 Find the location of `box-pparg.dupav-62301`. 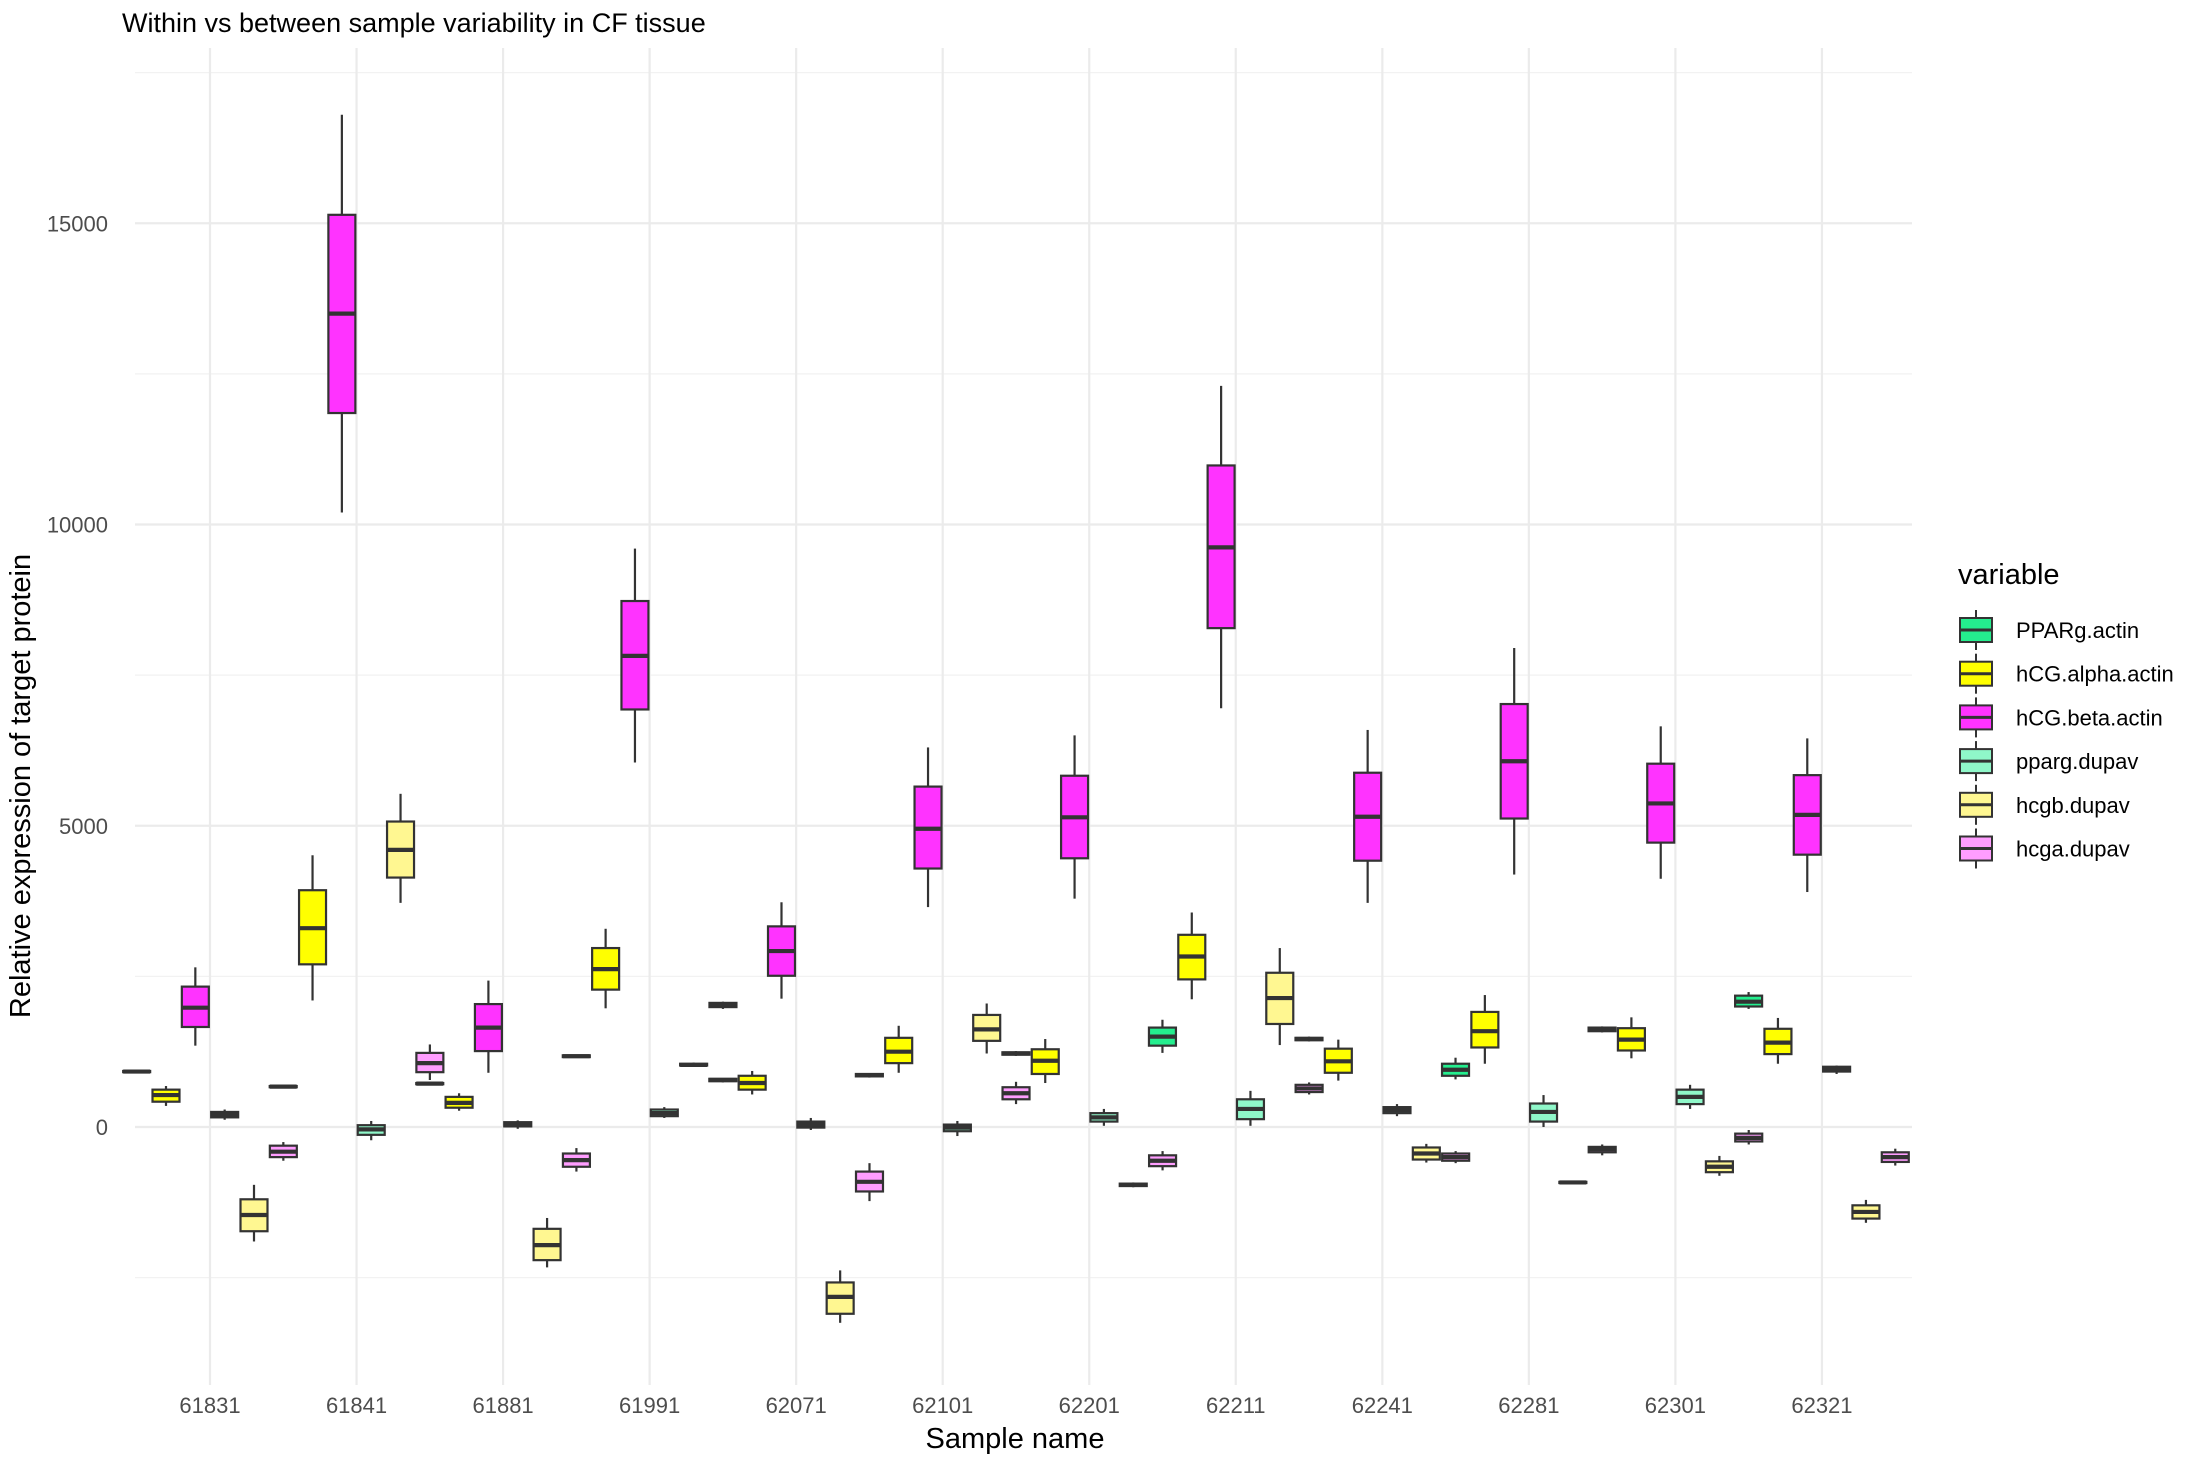

box-pparg.dupav-62301 is located at coordinates (1690, 1096).